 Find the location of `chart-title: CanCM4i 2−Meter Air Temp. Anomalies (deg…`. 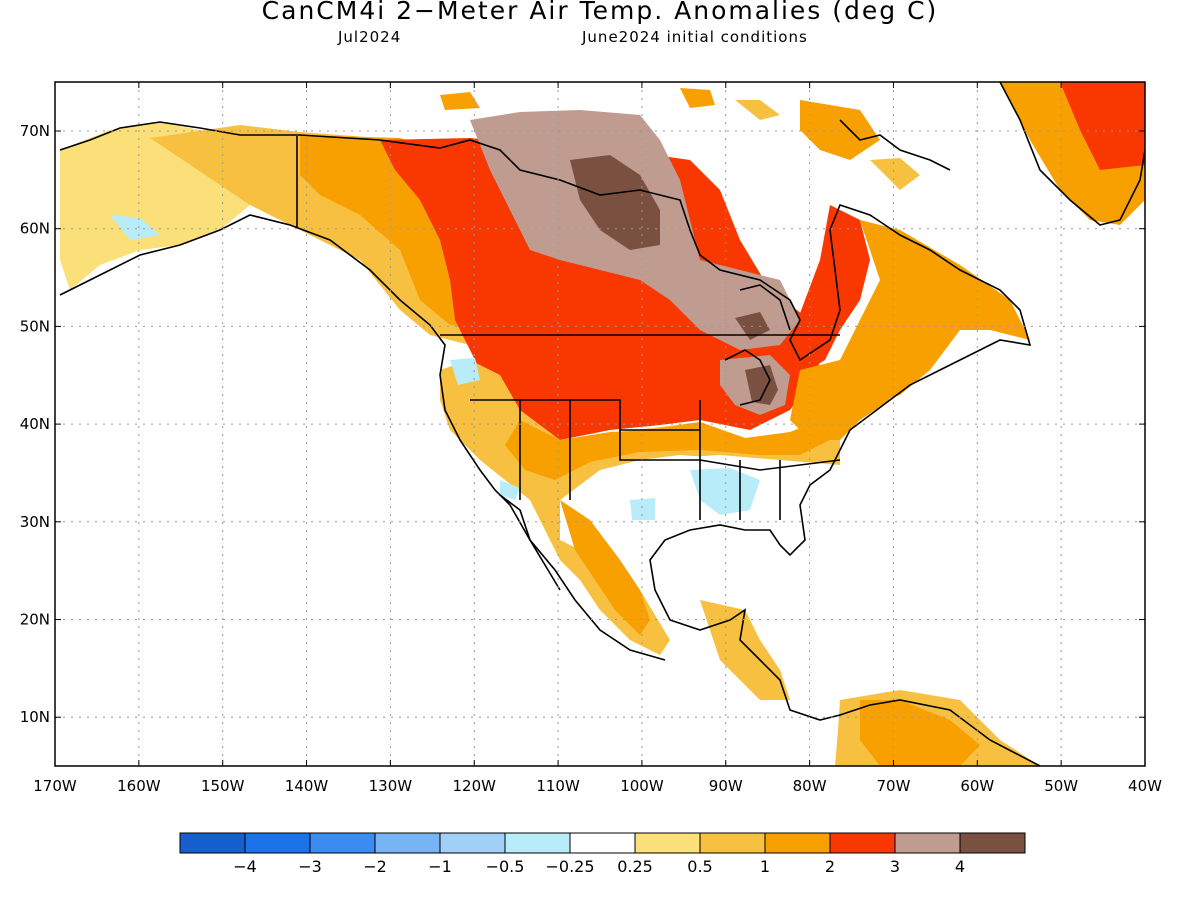

chart-title: CanCM4i 2−Meter Air Temp. Anomalies (deg… is located at coordinates (600, 12).